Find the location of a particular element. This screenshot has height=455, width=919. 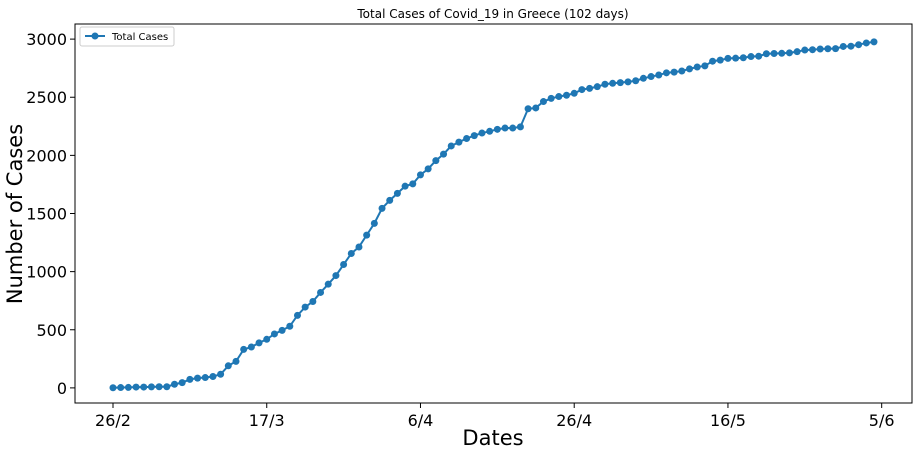

y-axis: 0 500 1000 1500 2000 2500 3000 is located at coordinates (50, 214).